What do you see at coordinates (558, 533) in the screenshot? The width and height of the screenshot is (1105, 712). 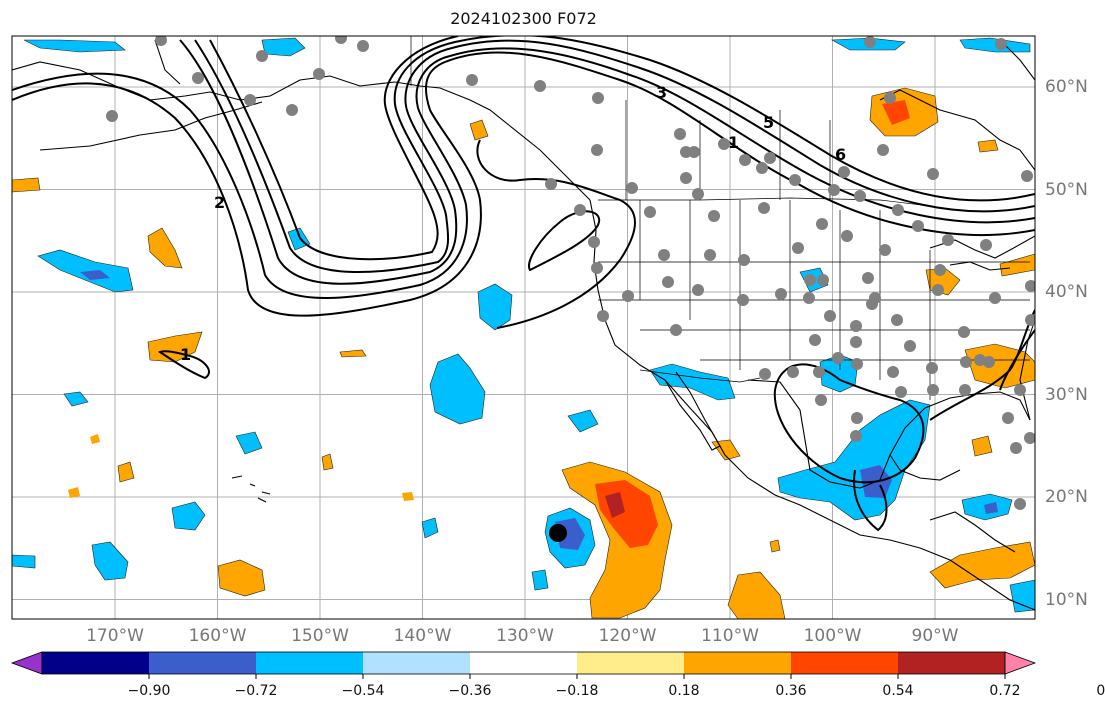 I see `storm-center-marker` at bounding box center [558, 533].